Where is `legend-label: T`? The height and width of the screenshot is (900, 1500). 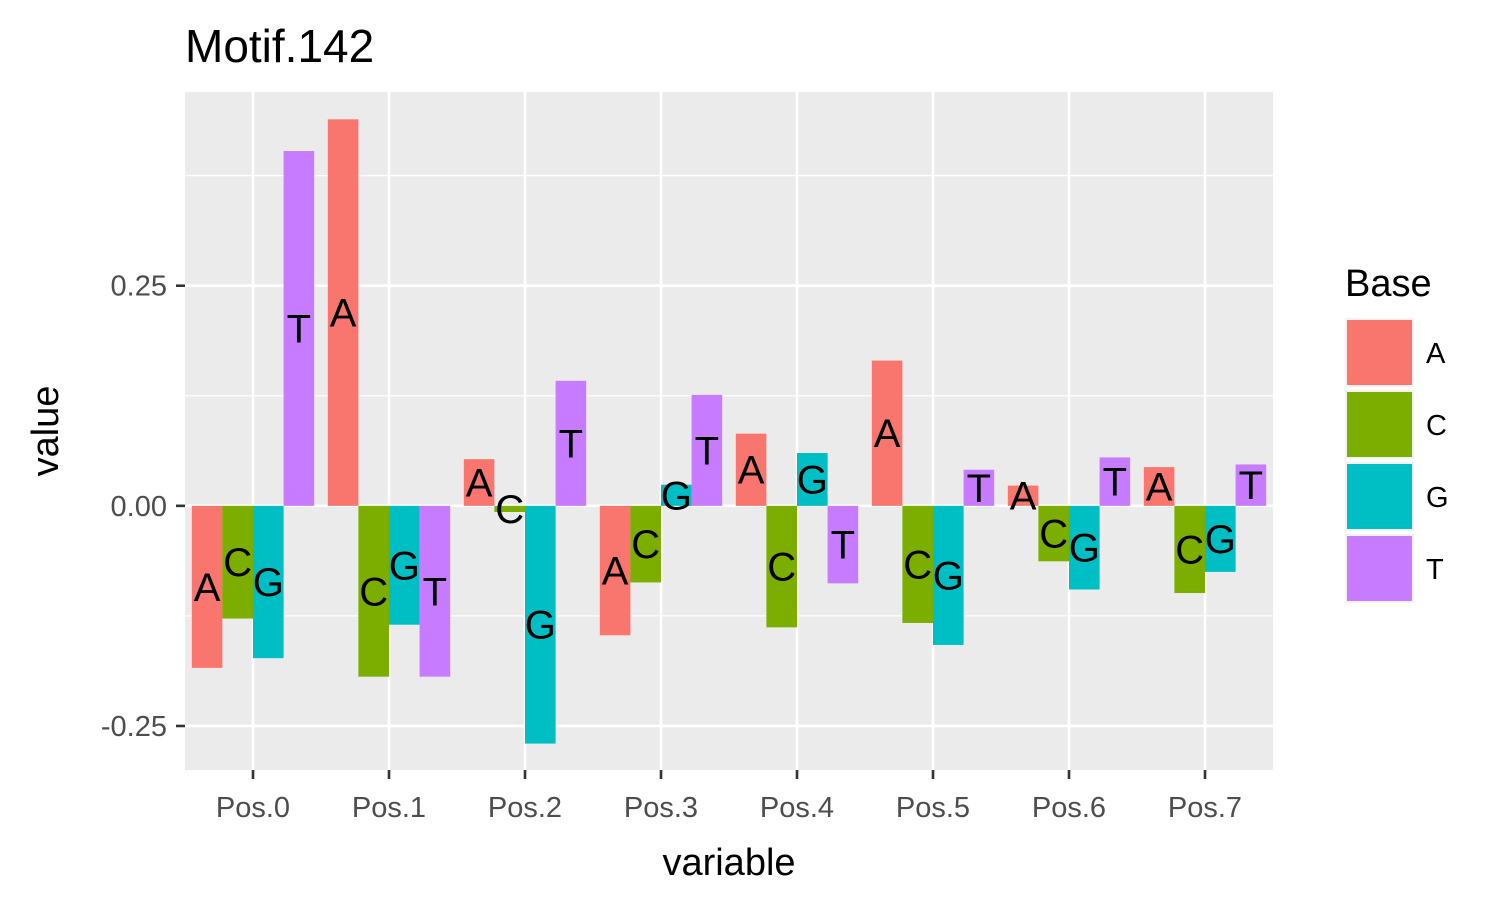
legend-label: T is located at coordinates (1435, 570).